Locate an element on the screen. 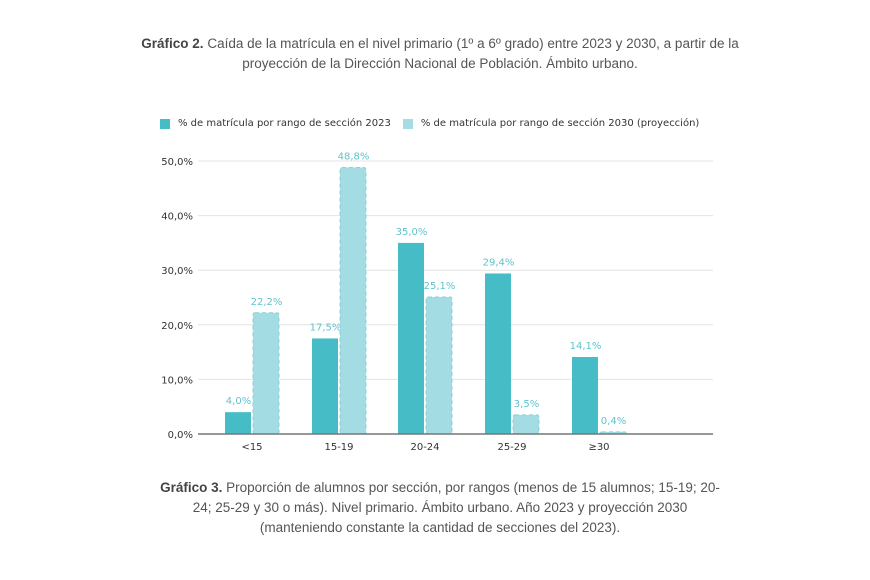  data-label: 0,4% is located at coordinates (613, 421).